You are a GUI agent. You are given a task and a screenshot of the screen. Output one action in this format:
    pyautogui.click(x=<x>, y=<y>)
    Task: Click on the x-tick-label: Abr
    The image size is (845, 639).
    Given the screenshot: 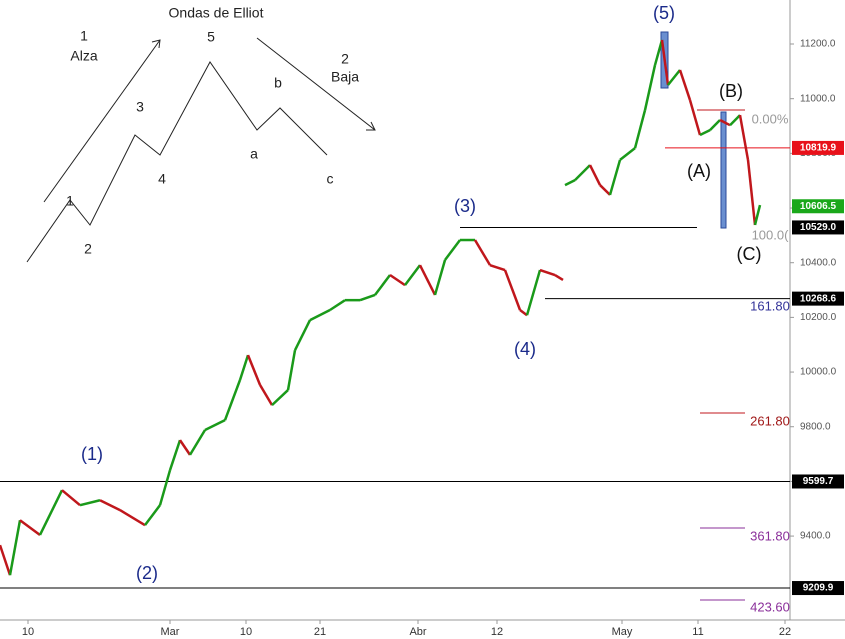 What is the action you would take?
    pyautogui.click(x=417, y=632)
    